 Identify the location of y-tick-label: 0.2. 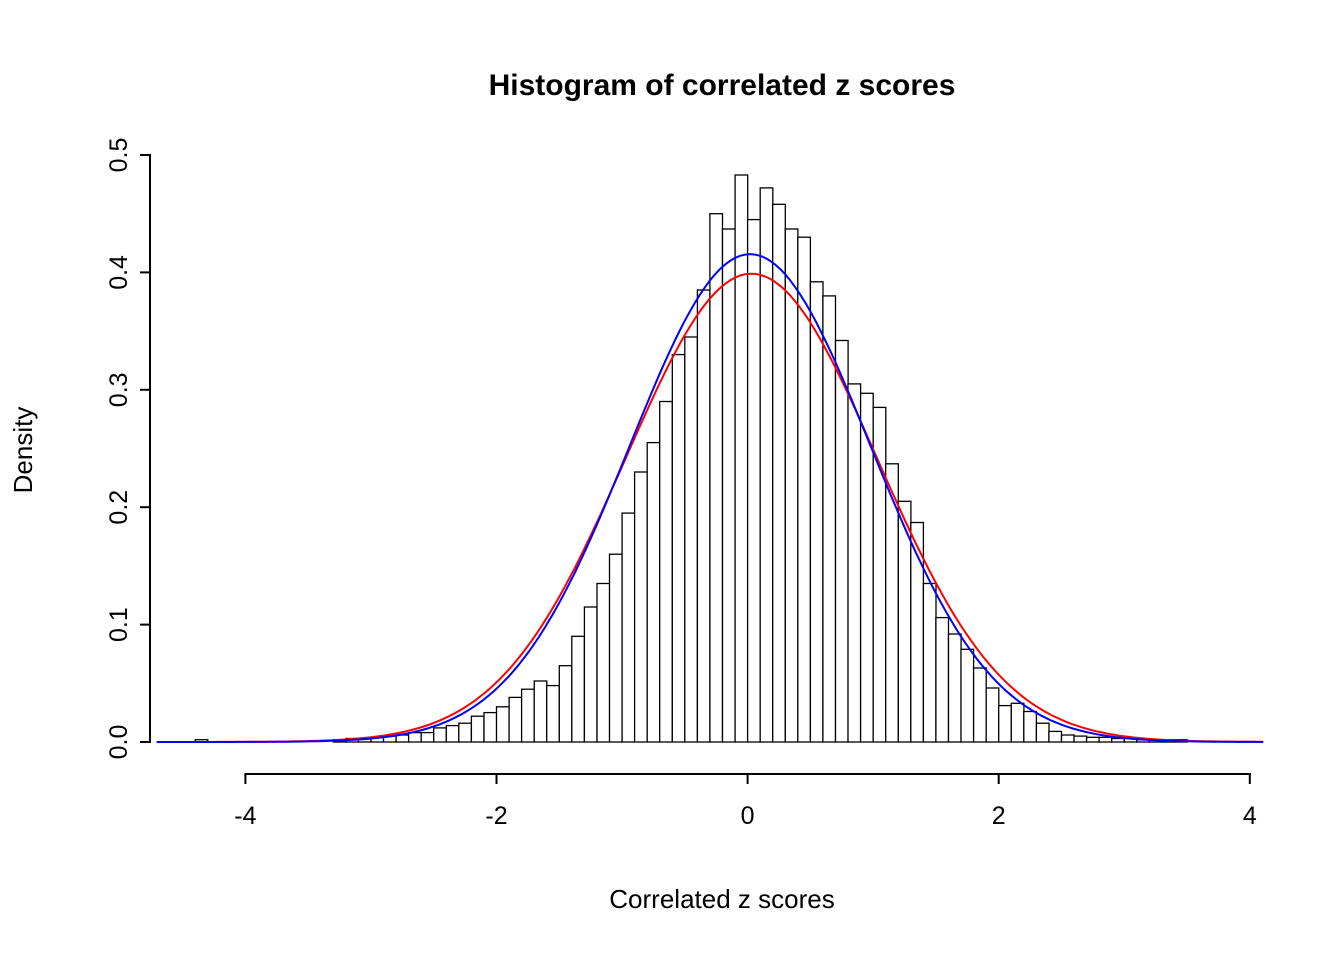
(119, 507).